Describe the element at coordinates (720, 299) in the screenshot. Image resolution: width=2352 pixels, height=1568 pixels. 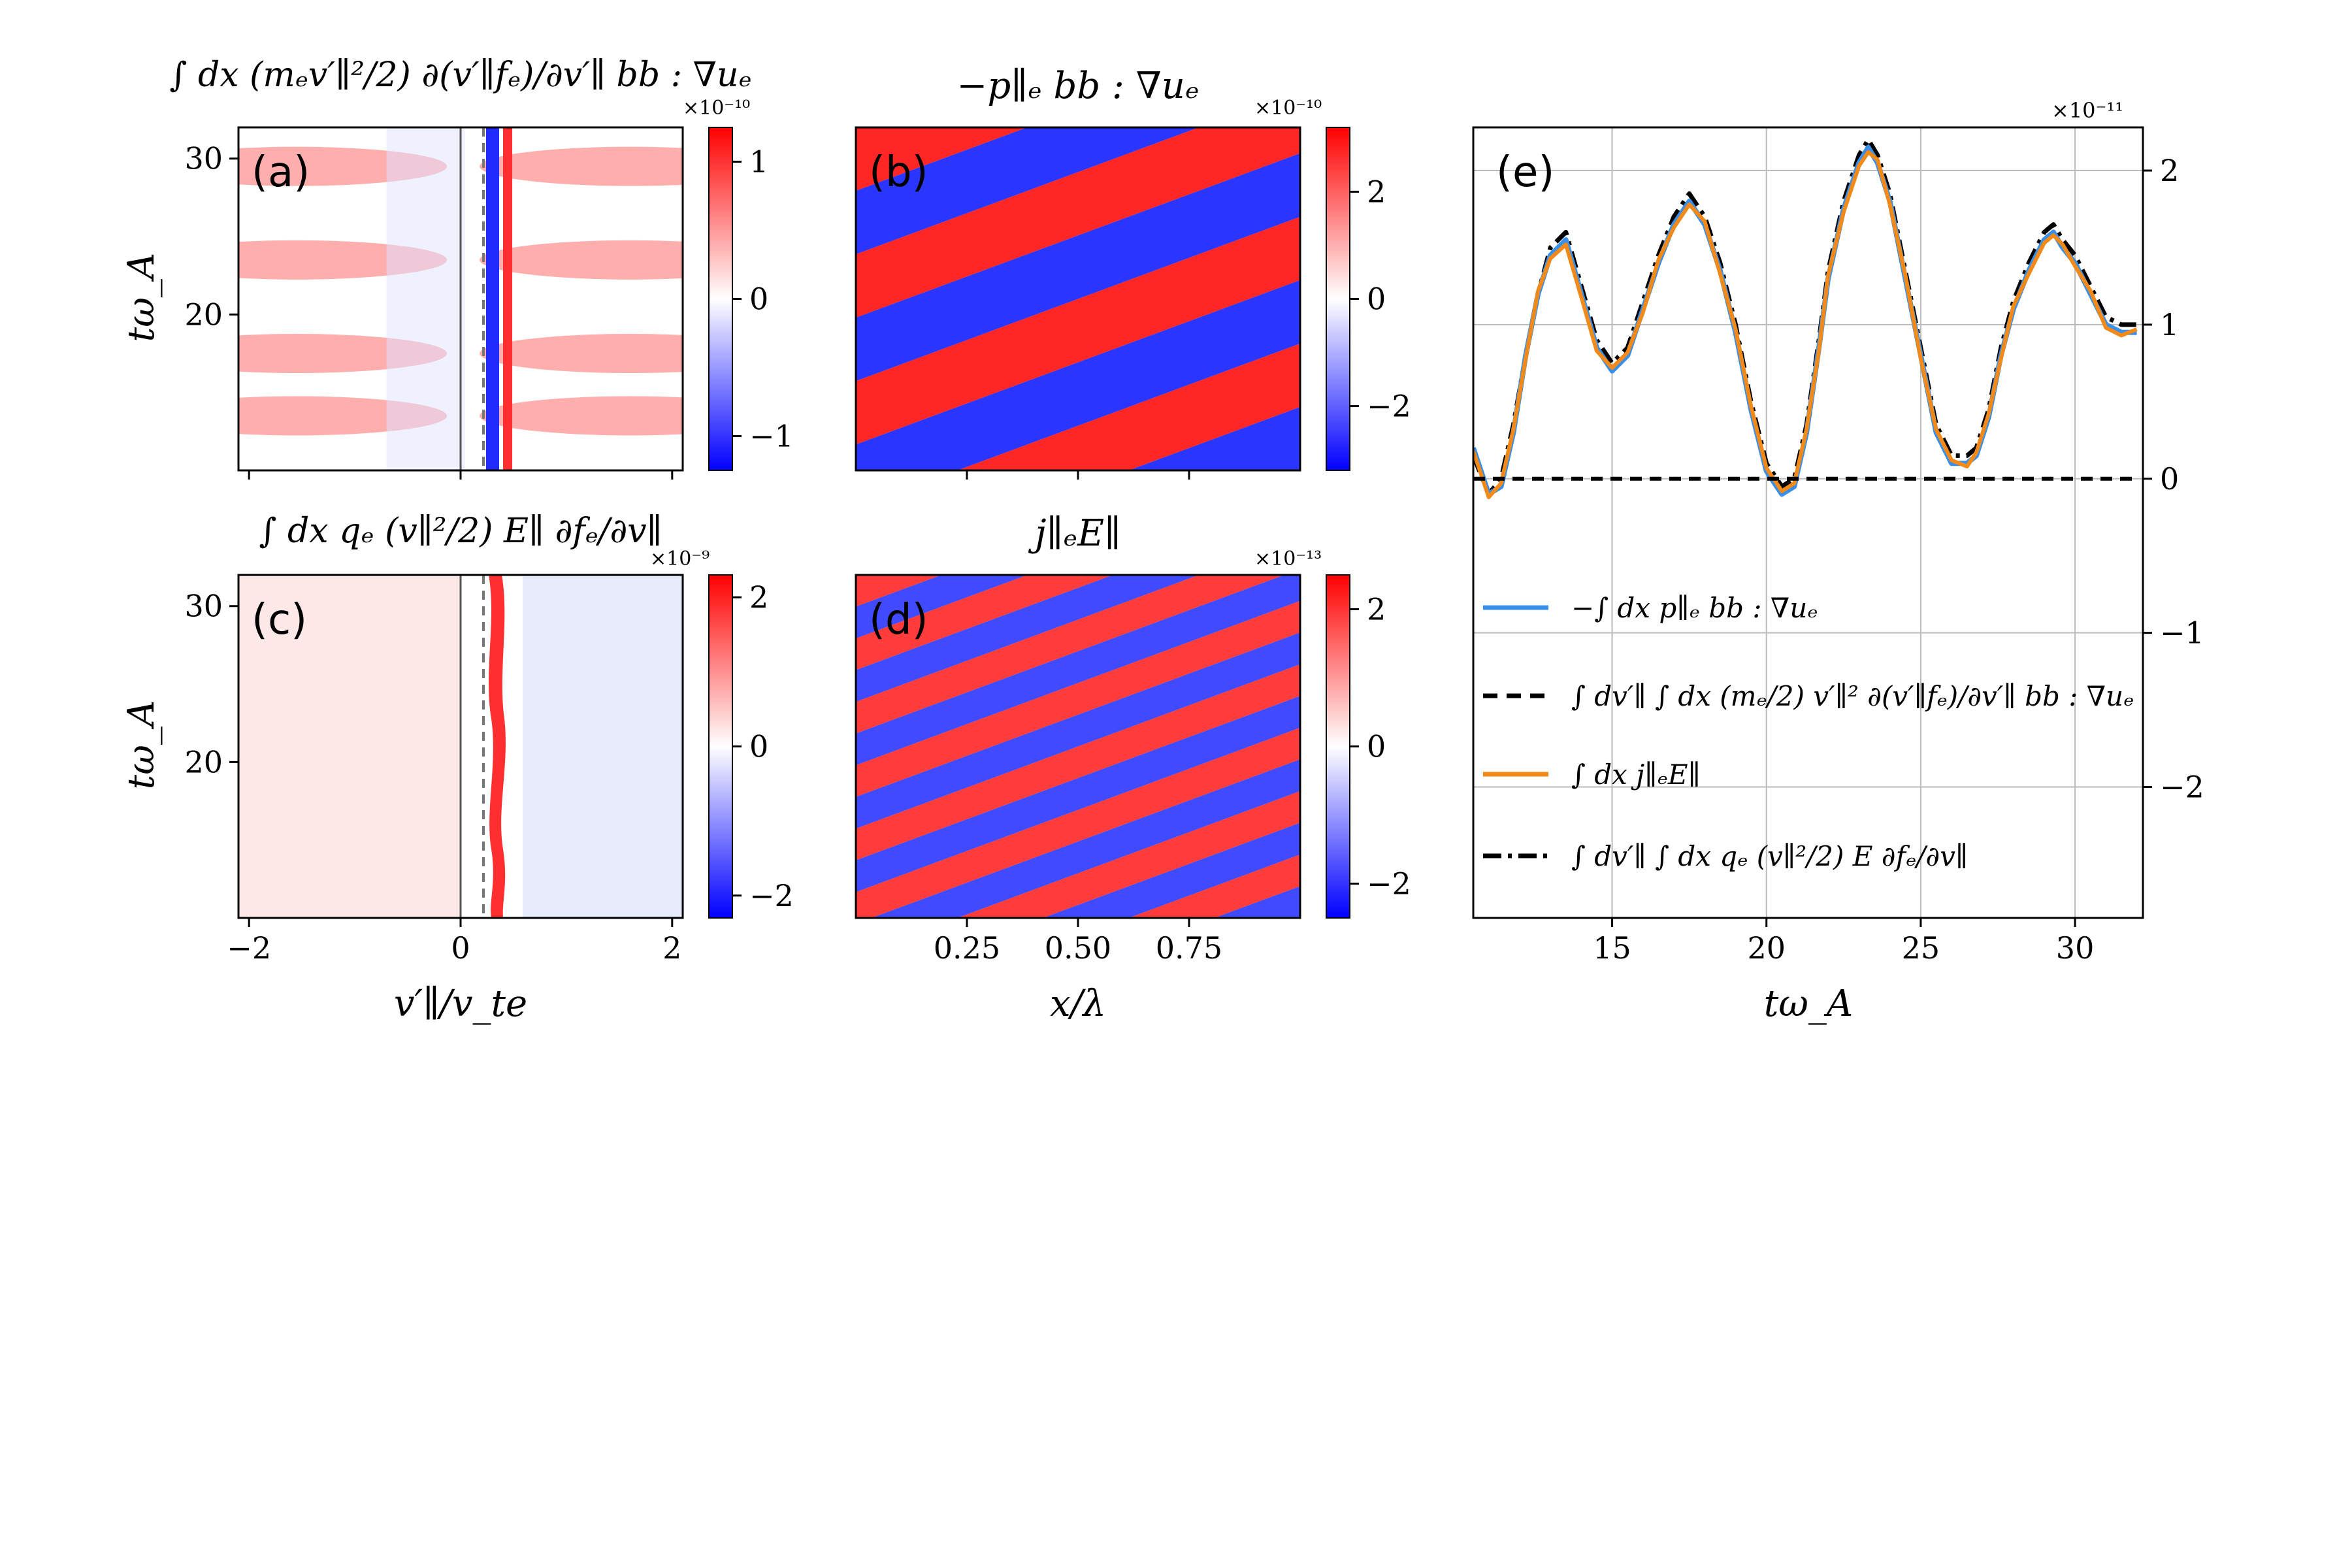
I see `panel-a-colorbar` at that location.